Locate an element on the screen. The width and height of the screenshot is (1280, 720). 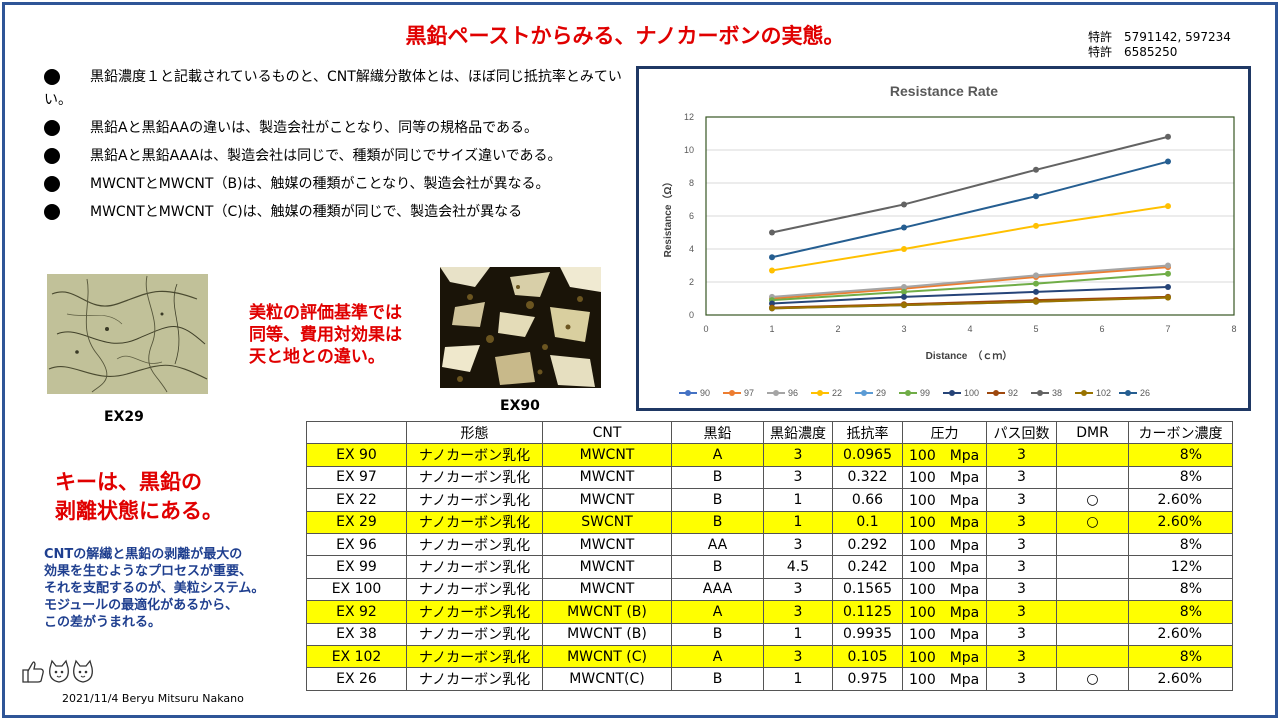
y-tick-label: 4 is located at coordinates (691, 249).